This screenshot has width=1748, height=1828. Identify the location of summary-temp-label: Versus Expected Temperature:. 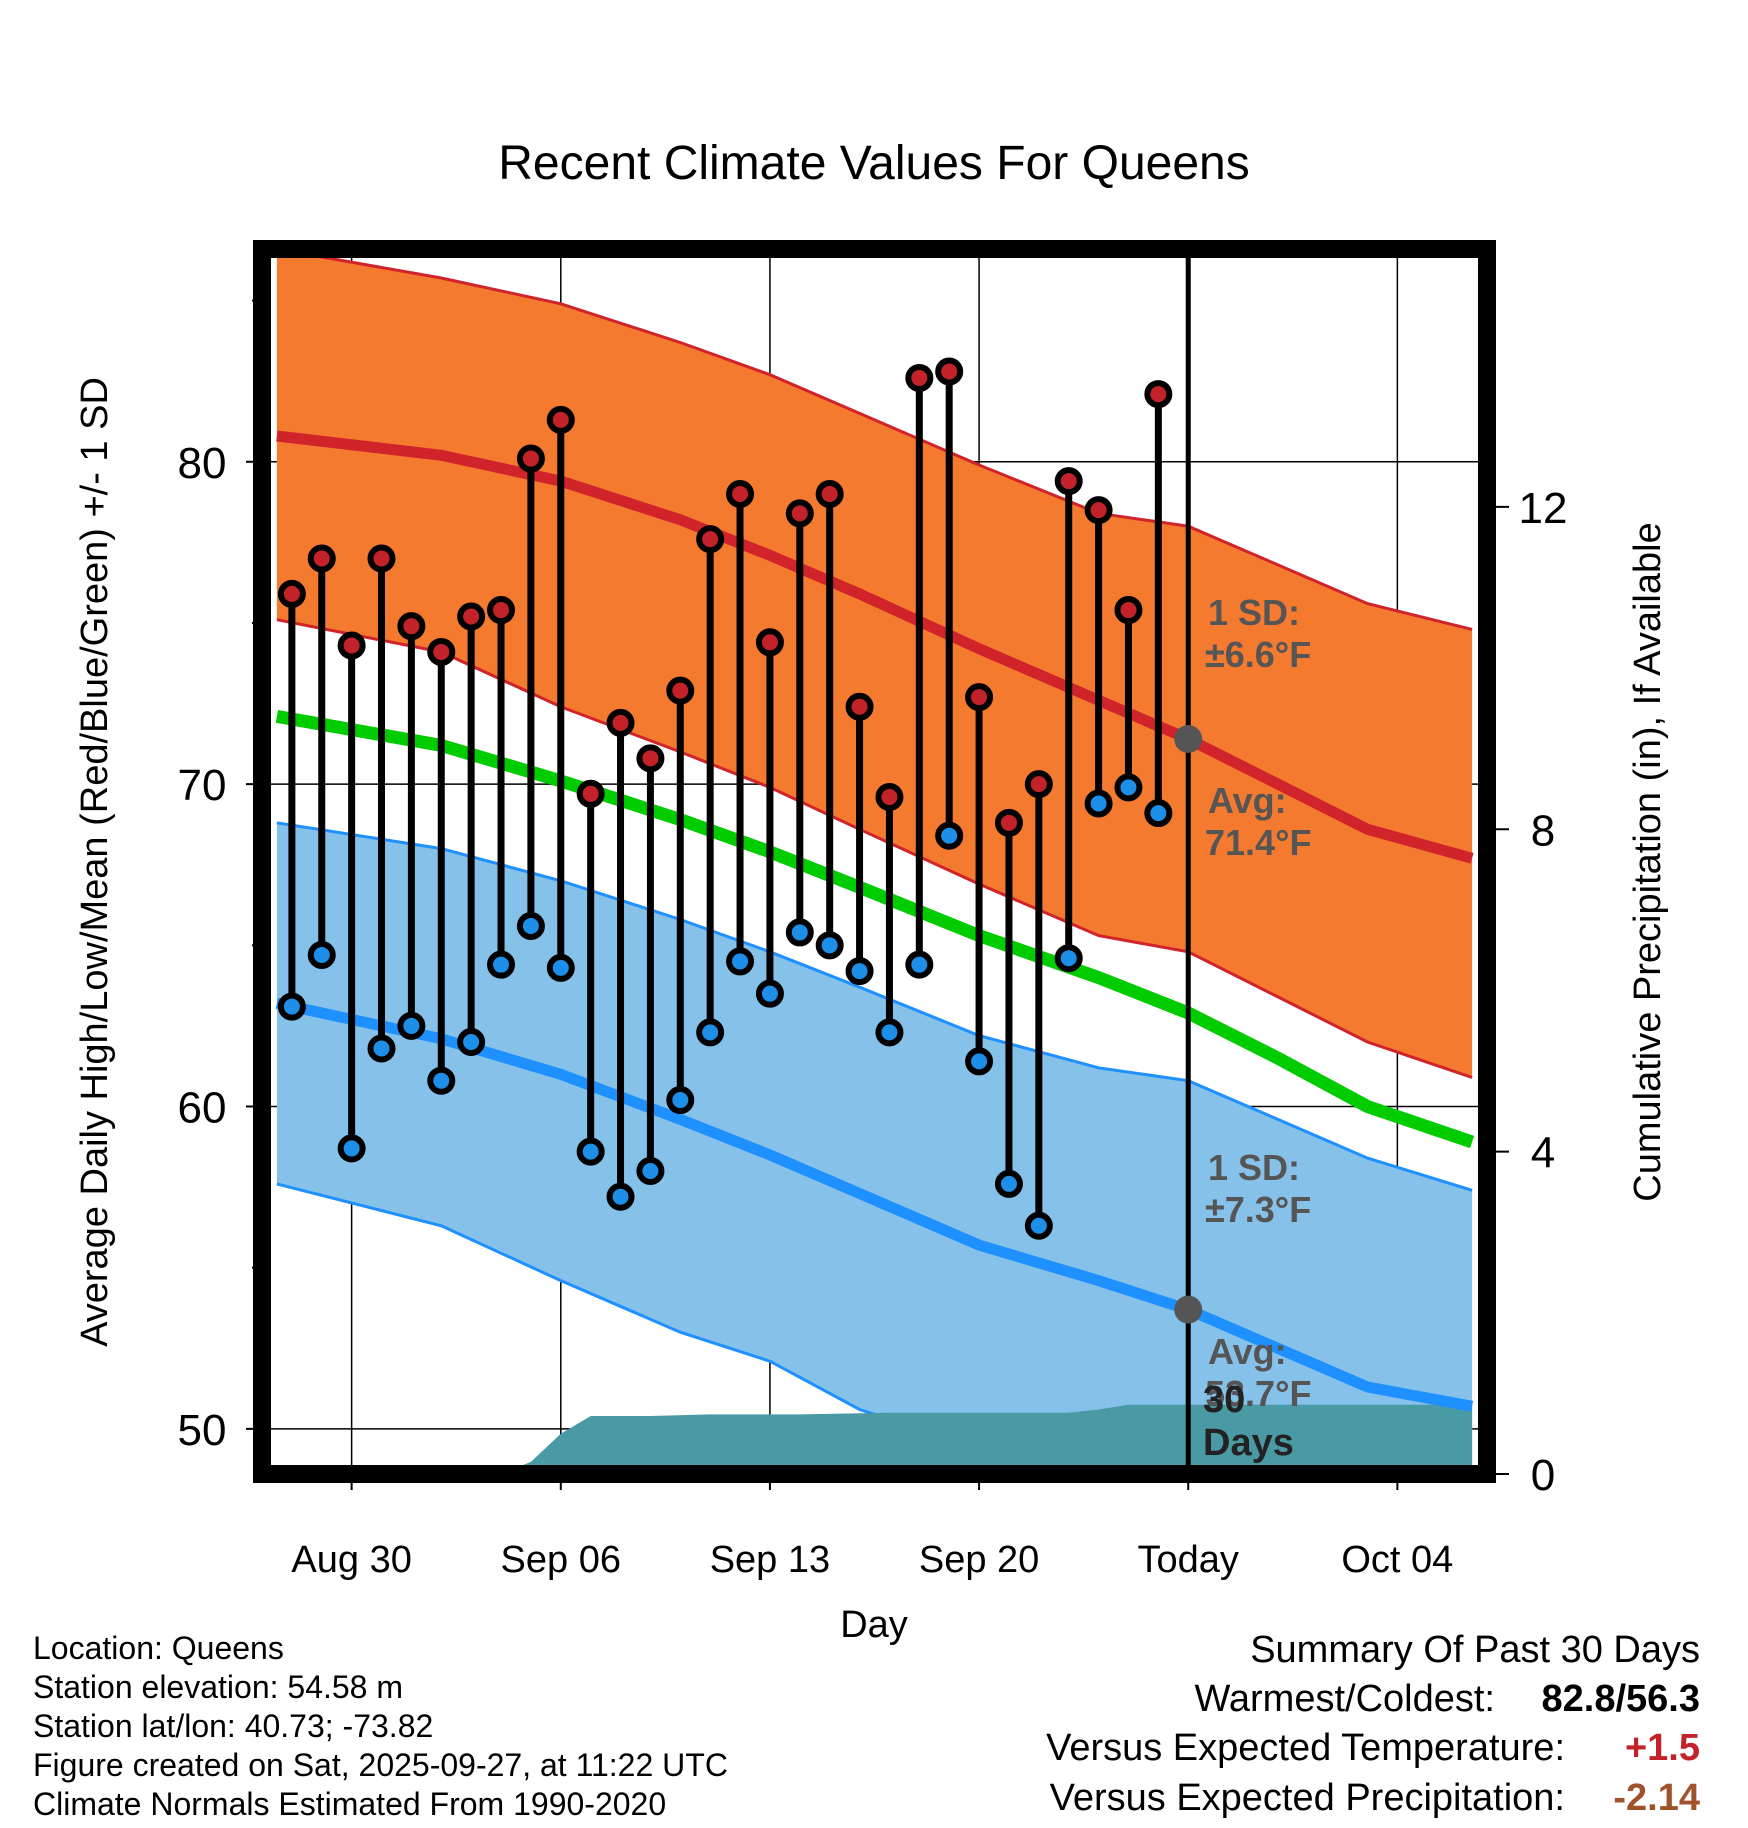
(1305, 1748).